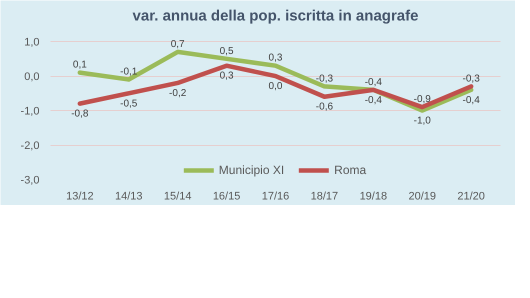 The image size is (530, 298). Describe the element at coordinates (422, 196) in the screenshot. I see `x-tick-label: 20/19` at that location.